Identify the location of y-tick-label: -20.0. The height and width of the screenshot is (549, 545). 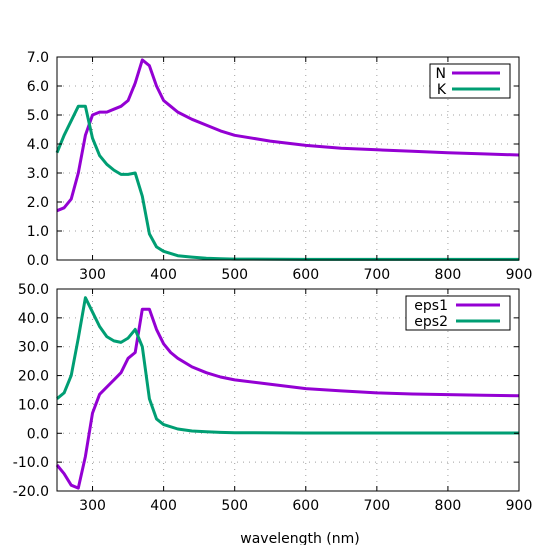
(31, 492).